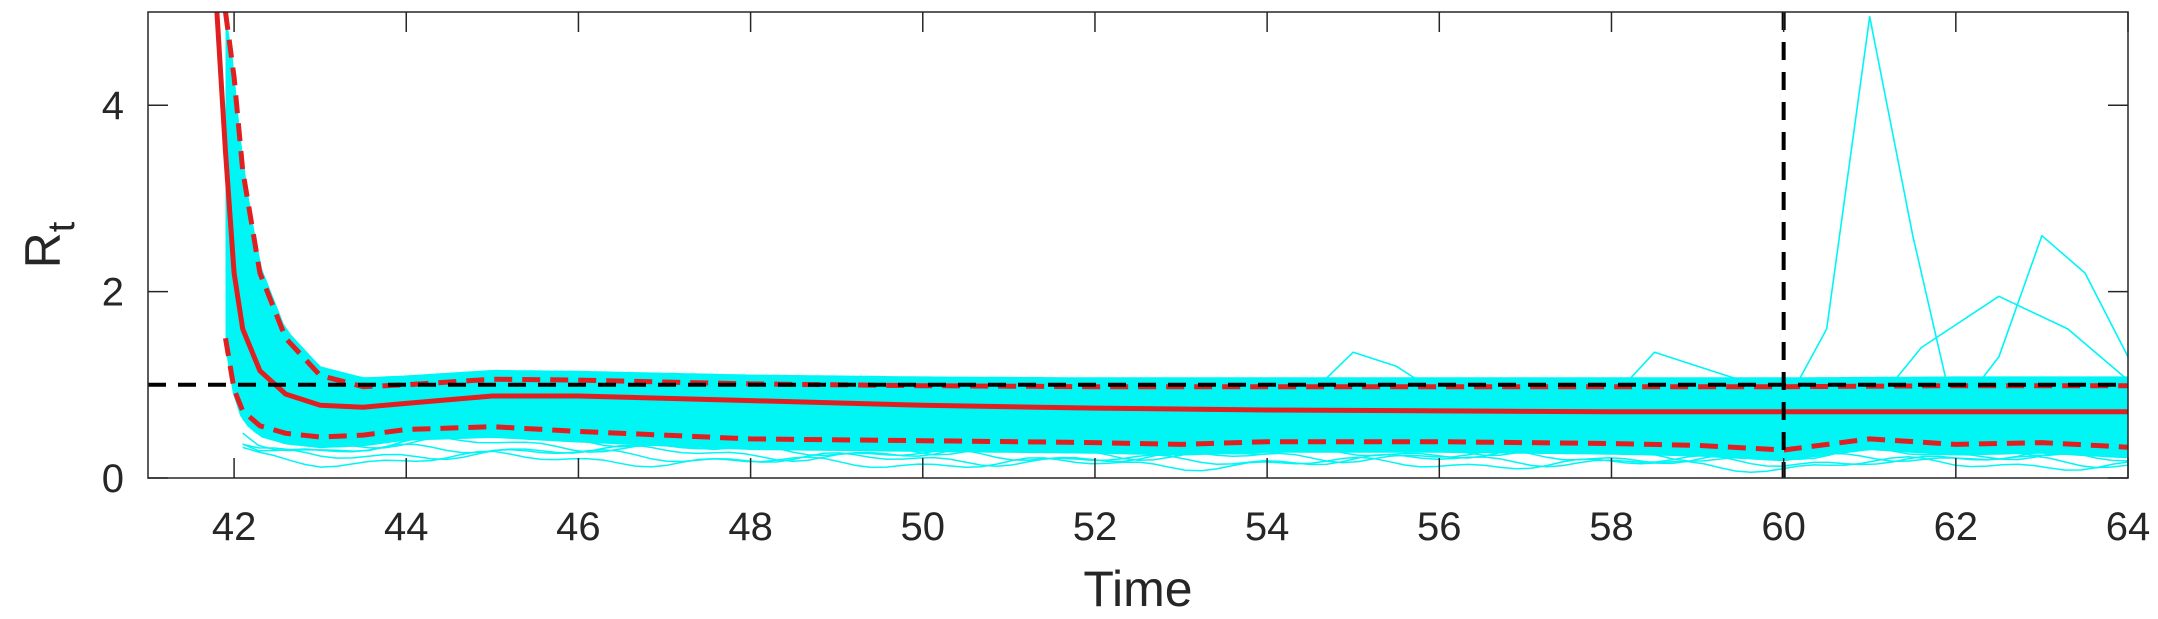  Describe the element at coordinates (2128, 527) in the screenshot. I see `x-tick-label: 64` at that location.